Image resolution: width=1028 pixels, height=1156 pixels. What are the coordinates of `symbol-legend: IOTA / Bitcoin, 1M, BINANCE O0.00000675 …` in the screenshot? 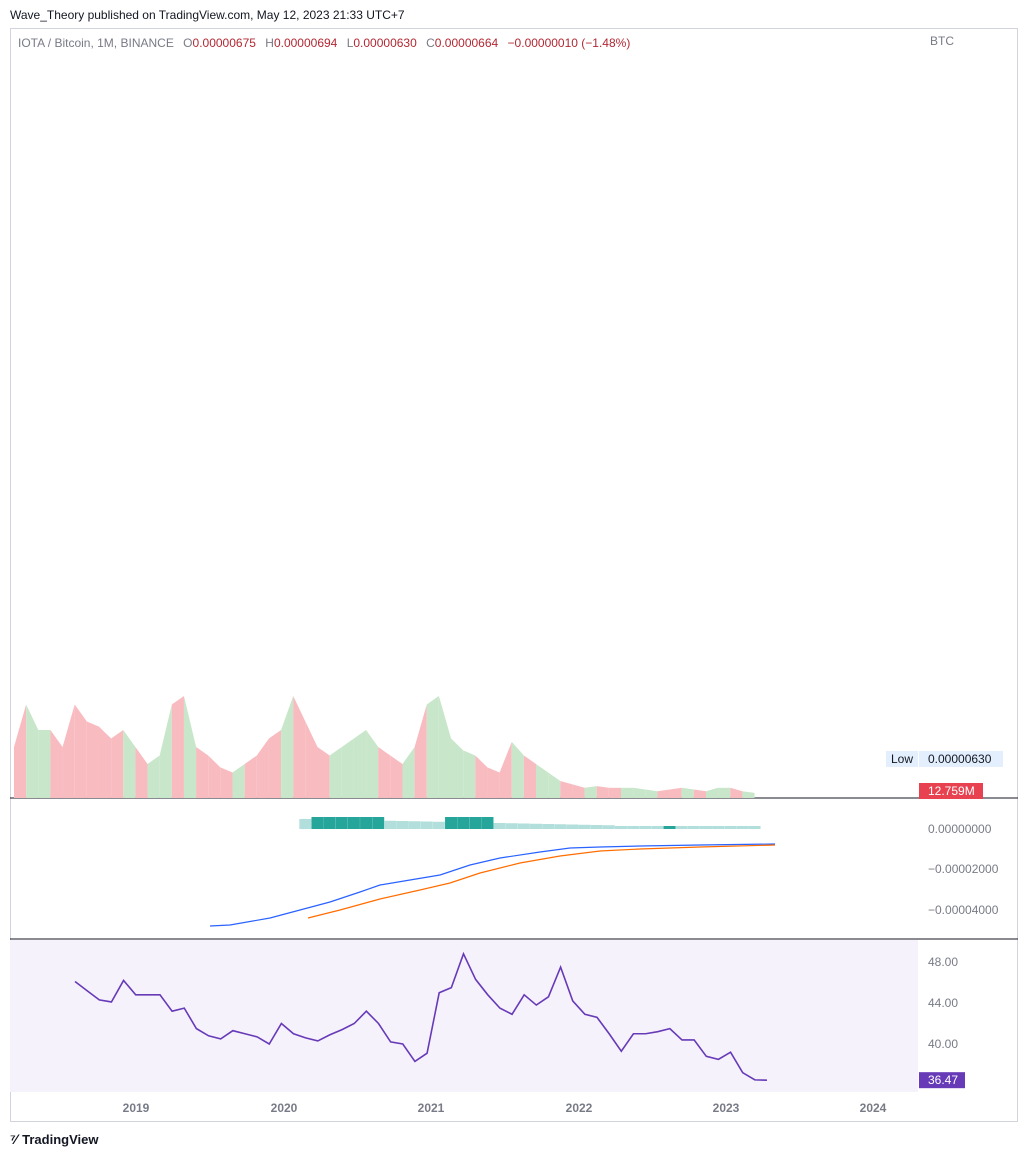 It's located at (324, 43).